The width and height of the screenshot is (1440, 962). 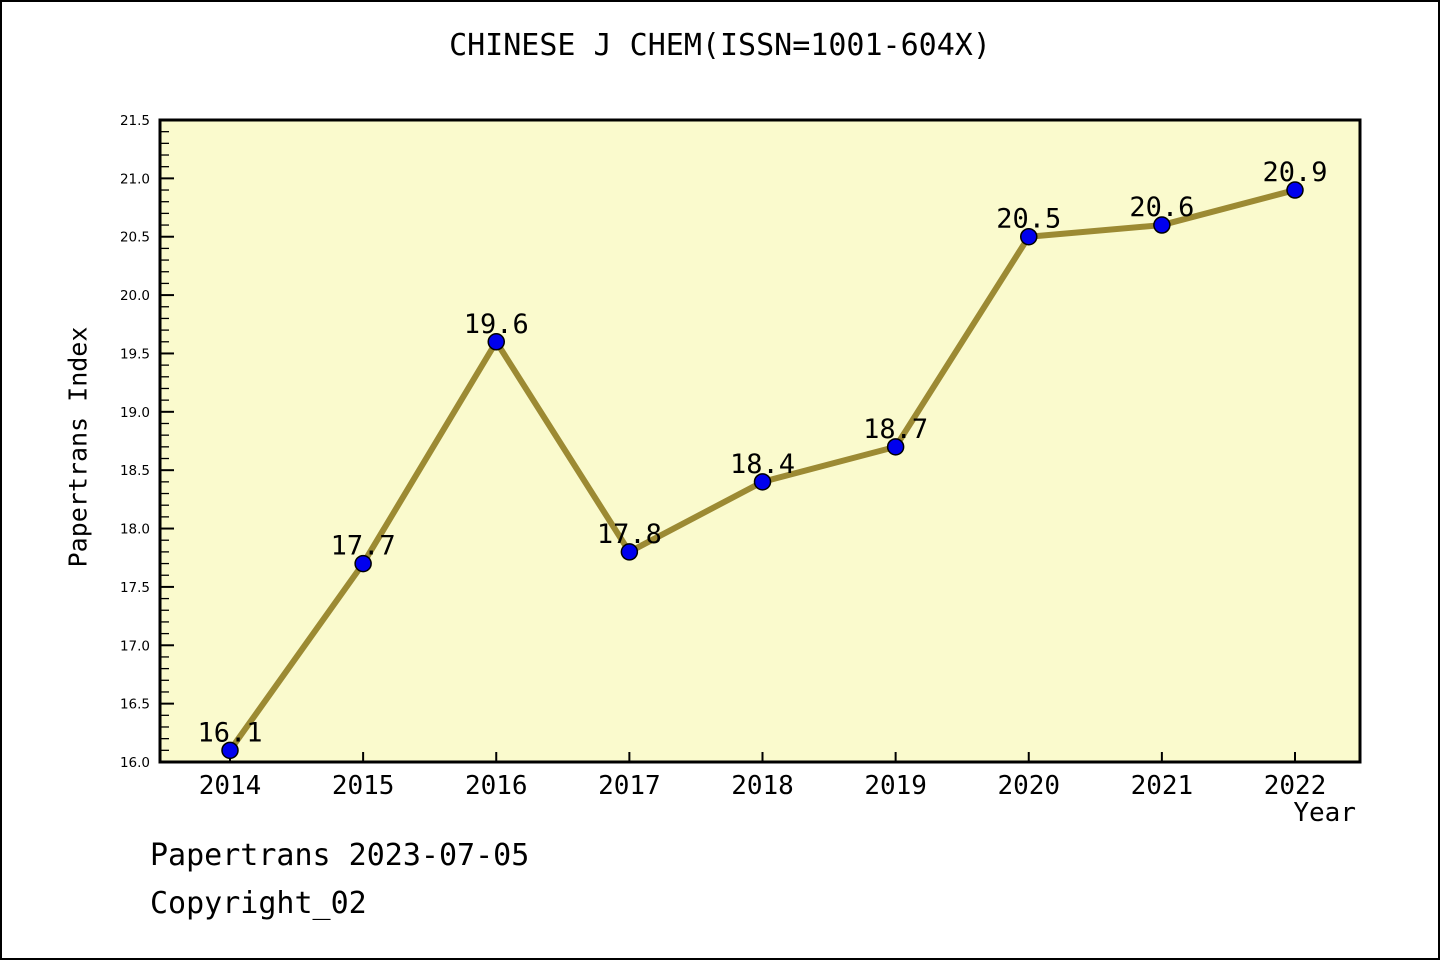 What do you see at coordinates (1028, 786) in the screenshot?
I see `x-tick-label: 2020` at bounding box center [1028, 786].